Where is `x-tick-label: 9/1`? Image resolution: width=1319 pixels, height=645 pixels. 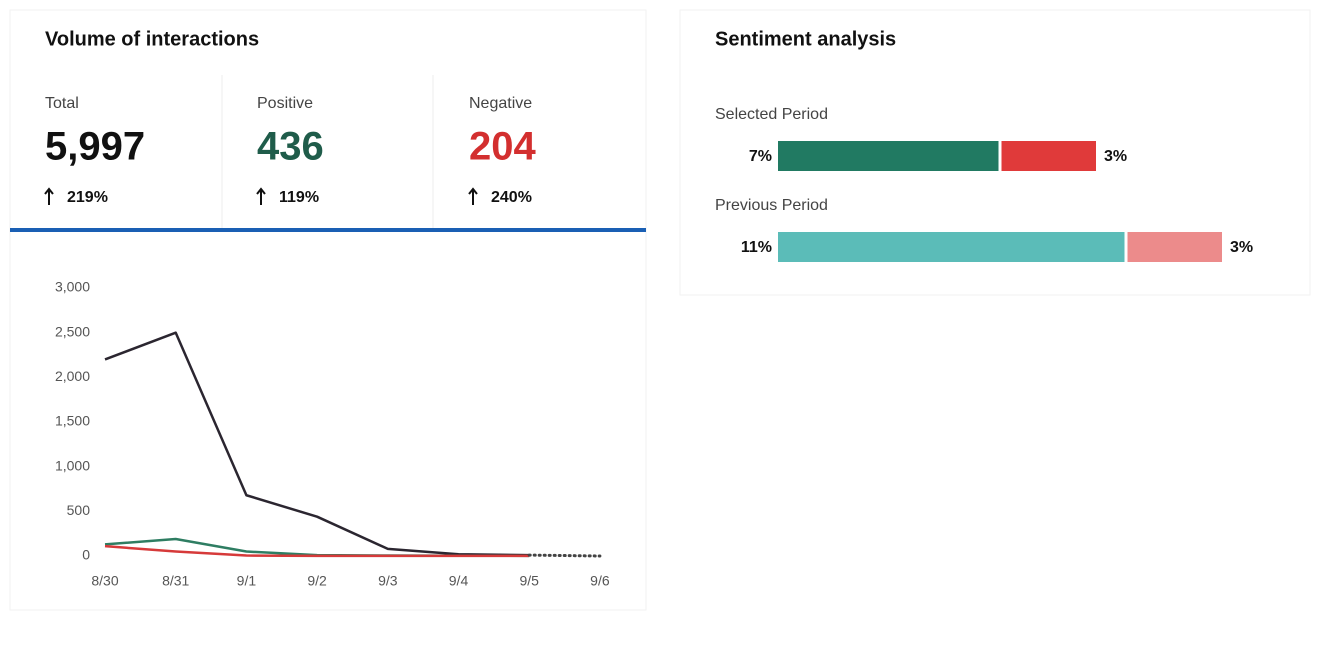
x-tick-label: 9/1 is located at coordinates (247, 581).